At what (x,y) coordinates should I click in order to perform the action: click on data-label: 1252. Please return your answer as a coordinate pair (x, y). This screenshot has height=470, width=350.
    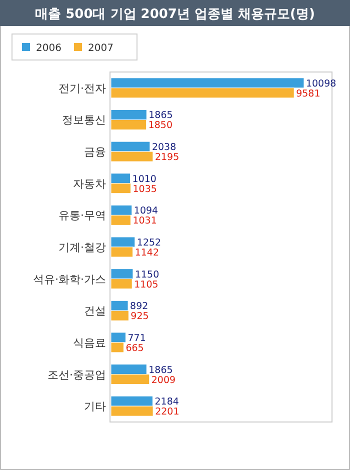
    Looking at the image, I should click on (149, 243).